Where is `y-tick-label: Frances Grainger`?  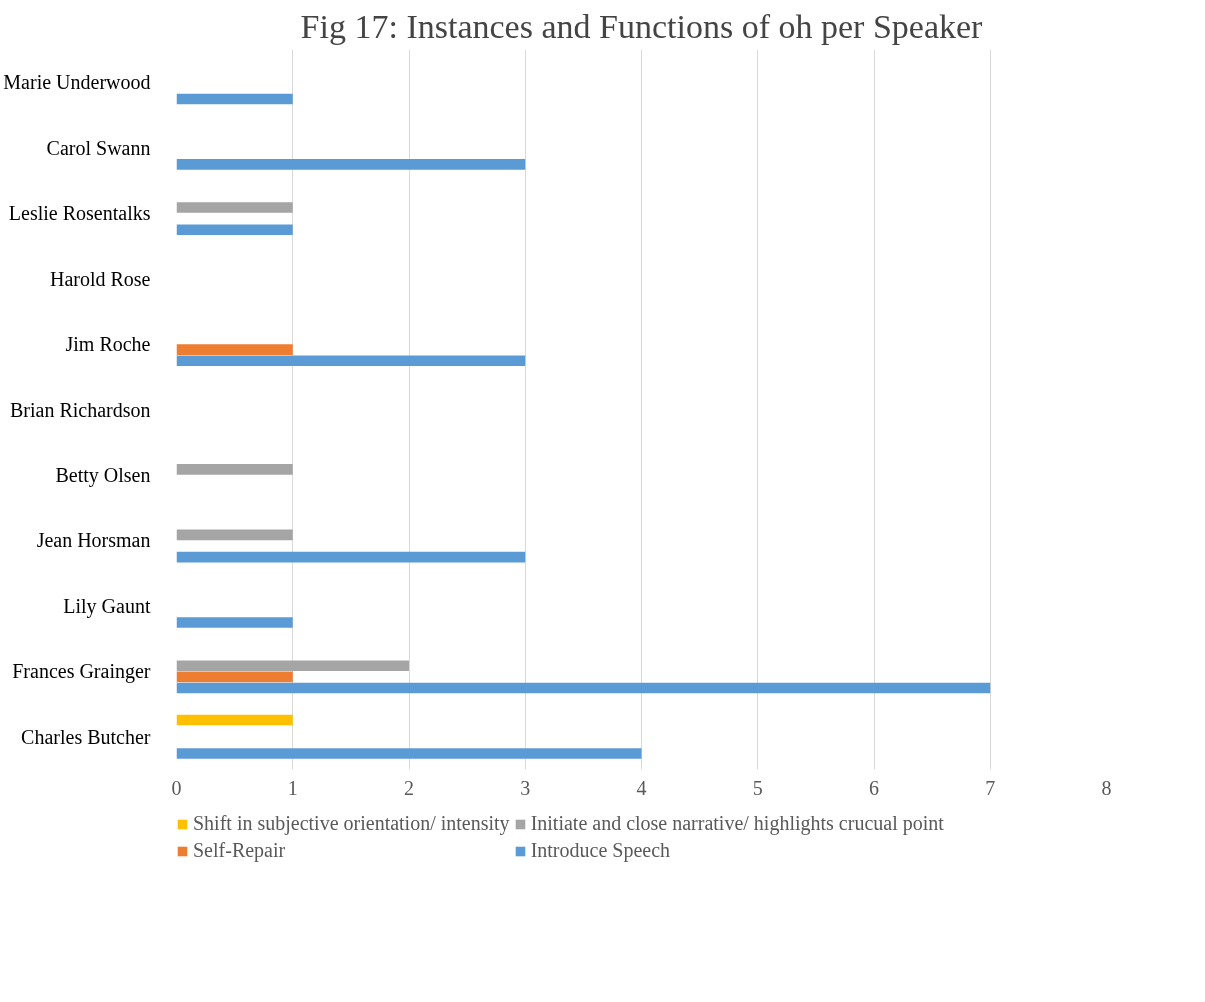
y-tick-label: Frances Grainger is located at coordinates (81, 672).